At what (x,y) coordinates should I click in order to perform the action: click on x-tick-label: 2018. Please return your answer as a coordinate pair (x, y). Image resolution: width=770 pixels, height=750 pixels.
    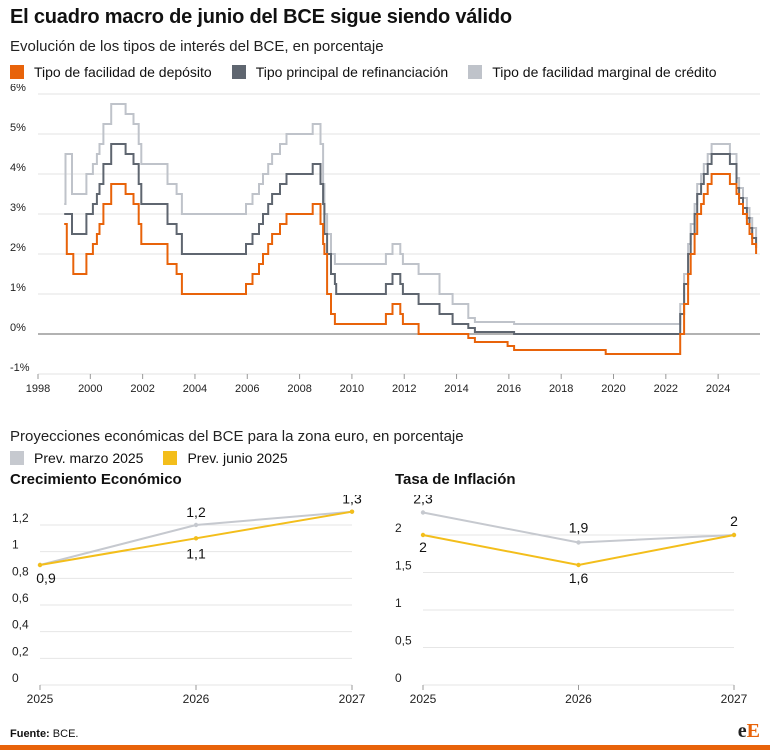
    Looking at the image, I should click on (561, 389).